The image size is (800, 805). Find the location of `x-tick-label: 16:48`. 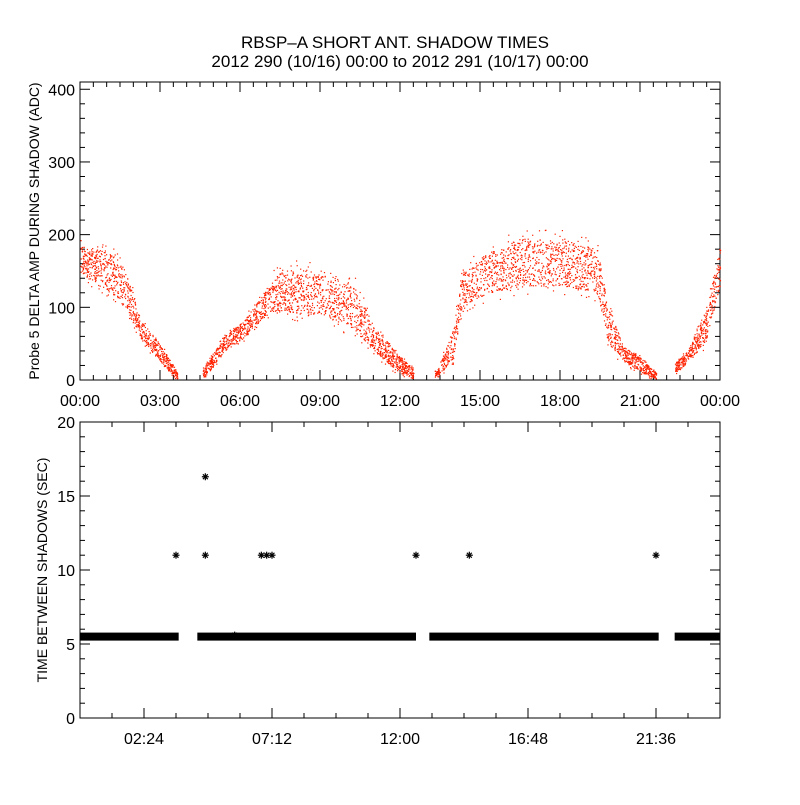

x-tick-label: 16:48 is located at coordinates (528, 739).